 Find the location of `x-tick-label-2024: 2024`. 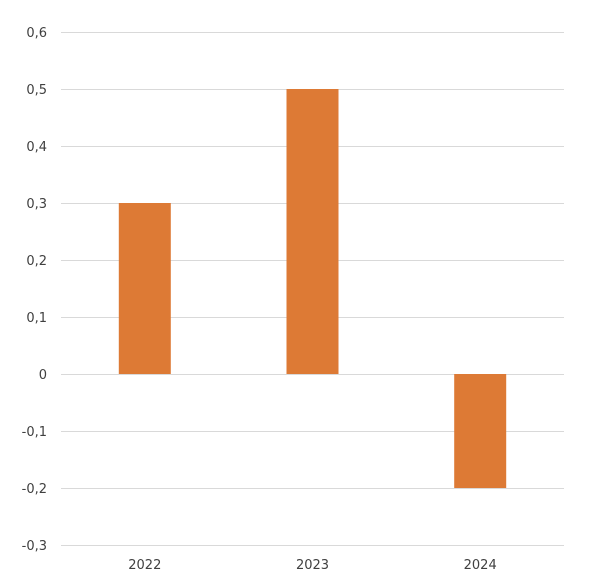

x-tick-label-2024: 2024 is located at coordinates (480, 565).